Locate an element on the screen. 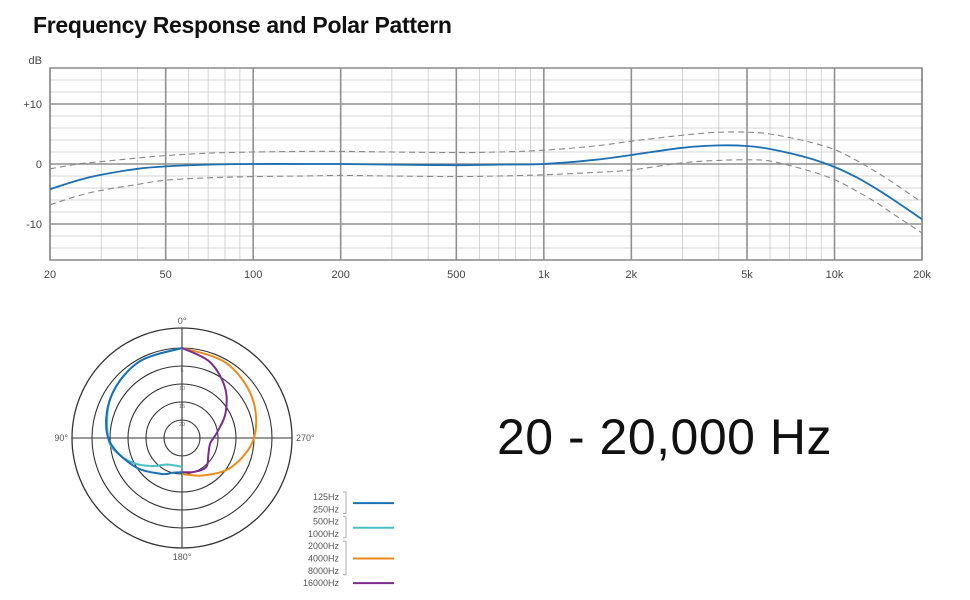  polar-angle-label: 270° is located at coordinates (305, 438).